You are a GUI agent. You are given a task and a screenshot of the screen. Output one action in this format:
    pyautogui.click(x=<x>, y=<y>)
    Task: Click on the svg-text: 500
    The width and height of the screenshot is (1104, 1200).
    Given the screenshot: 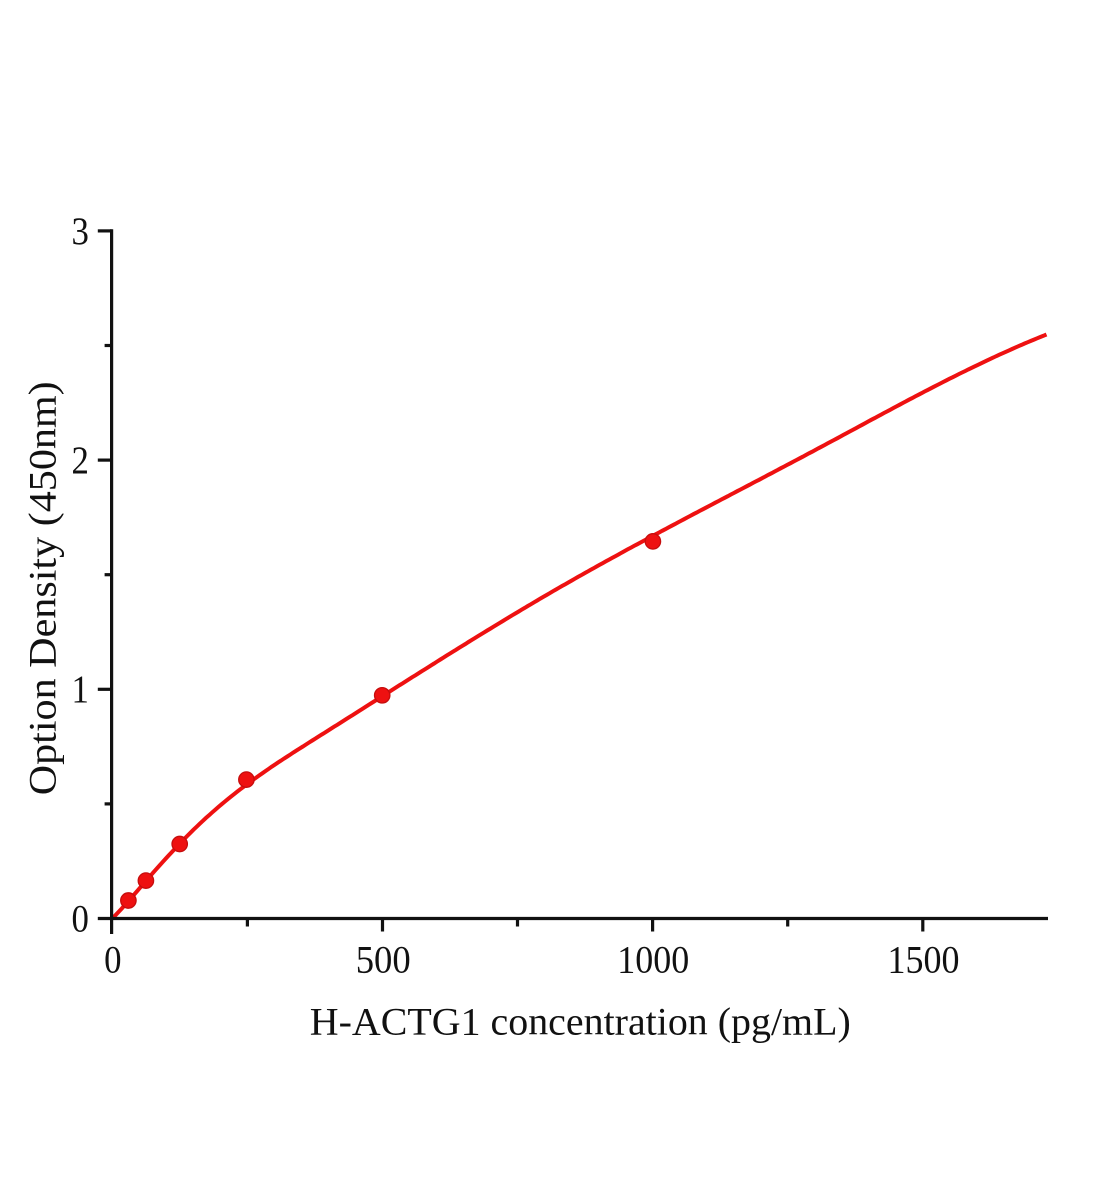 What is the action you would take?
    pyautogui.click(x=383, y=959)
    